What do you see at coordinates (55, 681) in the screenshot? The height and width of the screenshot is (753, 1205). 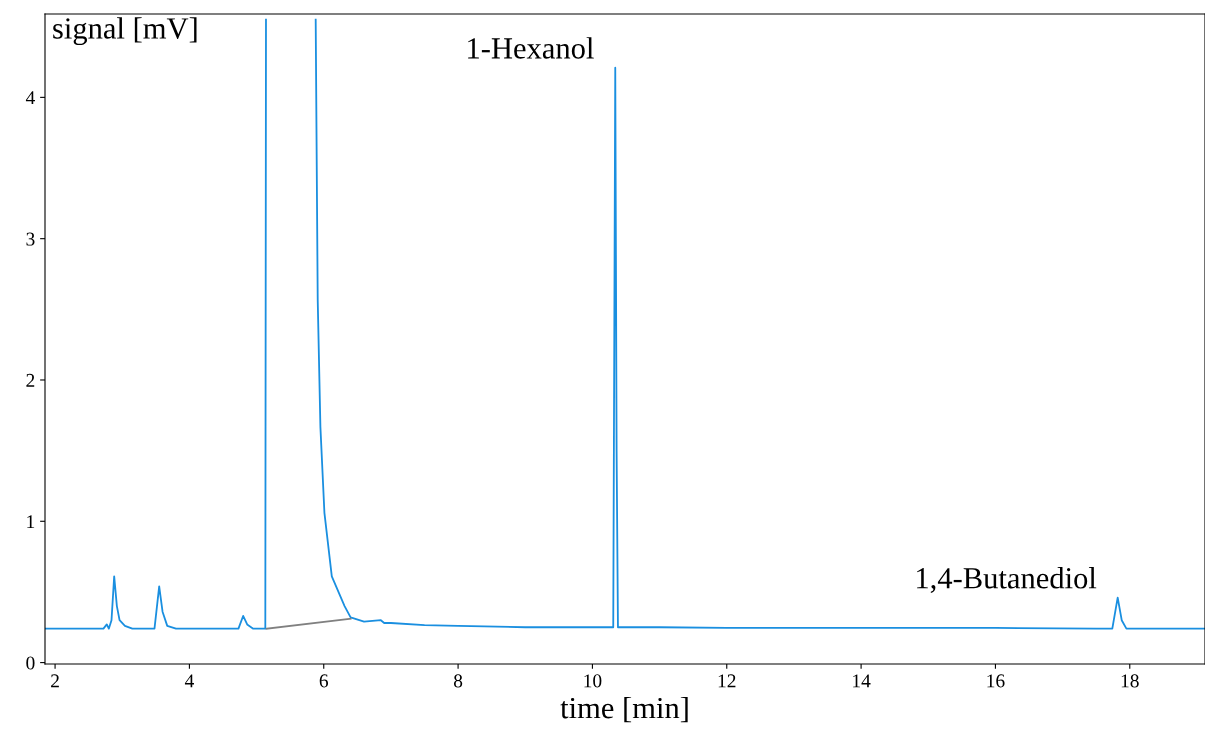 I see `x-tick-label: 2` at bounding box center [55, 681].